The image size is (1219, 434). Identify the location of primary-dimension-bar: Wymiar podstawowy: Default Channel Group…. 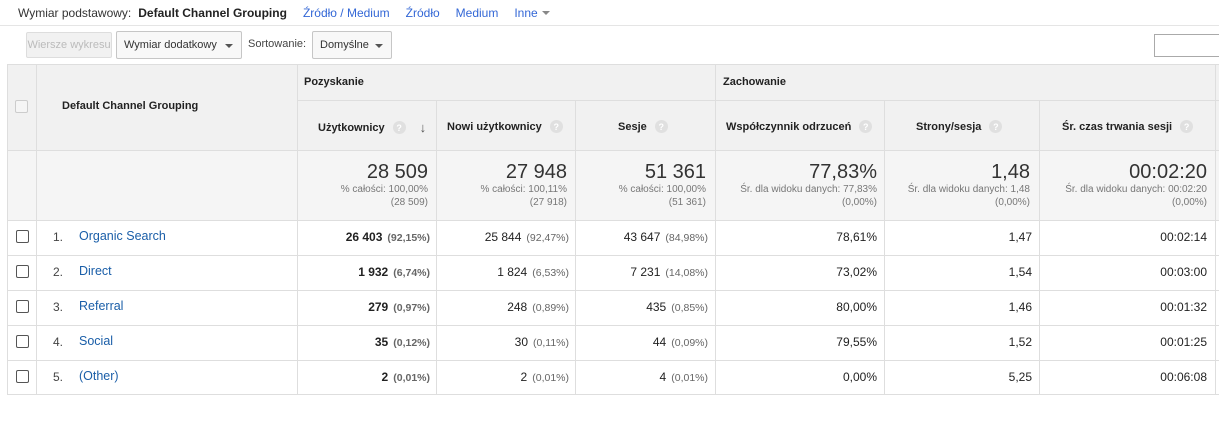
(609, 13).